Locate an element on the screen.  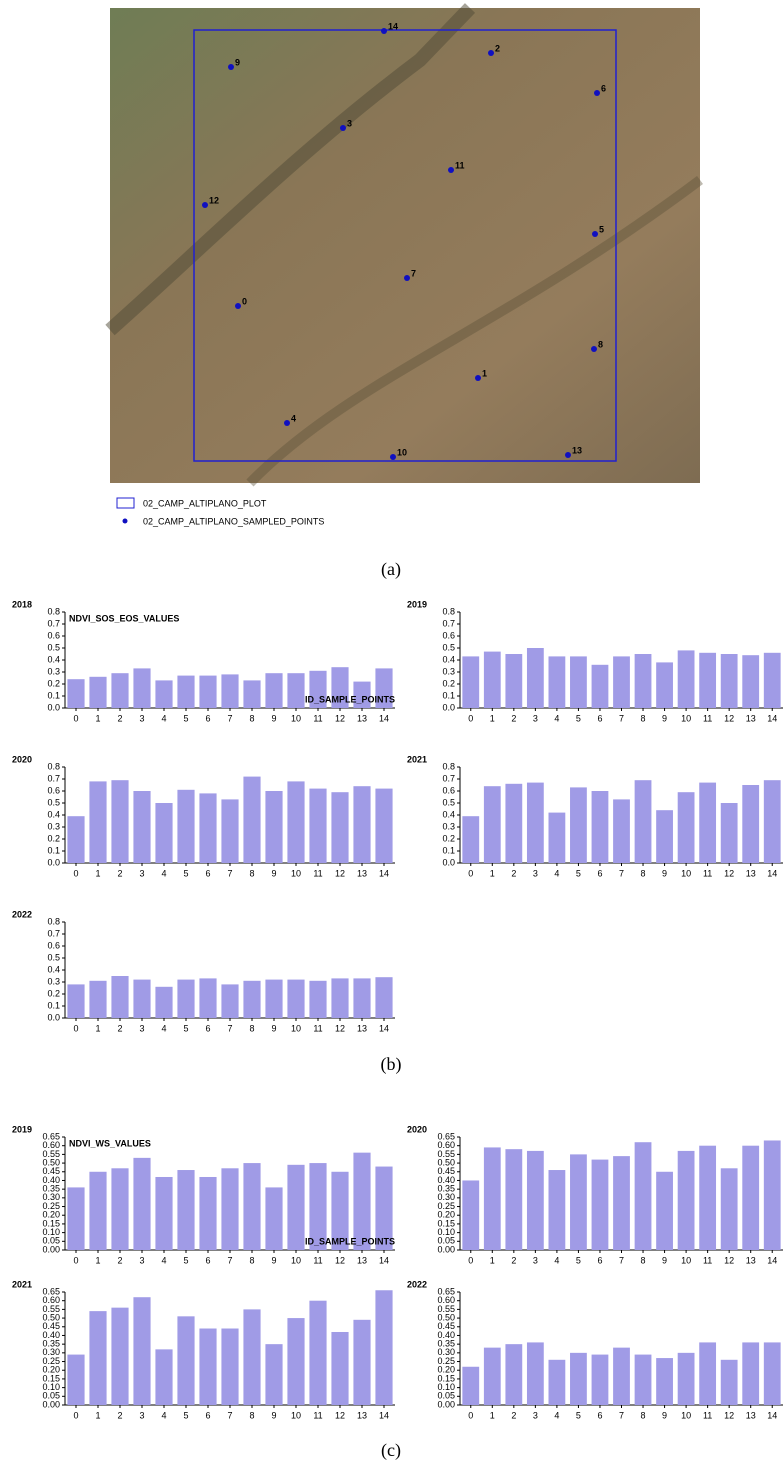
x-tick-label: 0 is located at coordinates (470, 718).